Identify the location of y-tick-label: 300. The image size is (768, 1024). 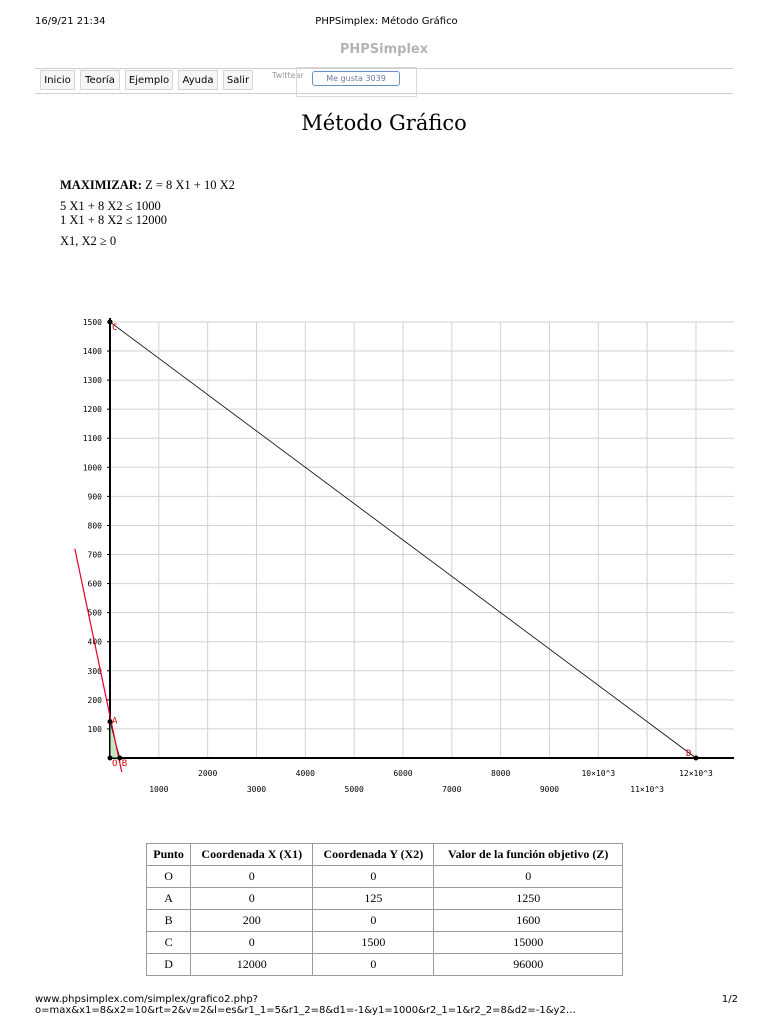
(95, 671).